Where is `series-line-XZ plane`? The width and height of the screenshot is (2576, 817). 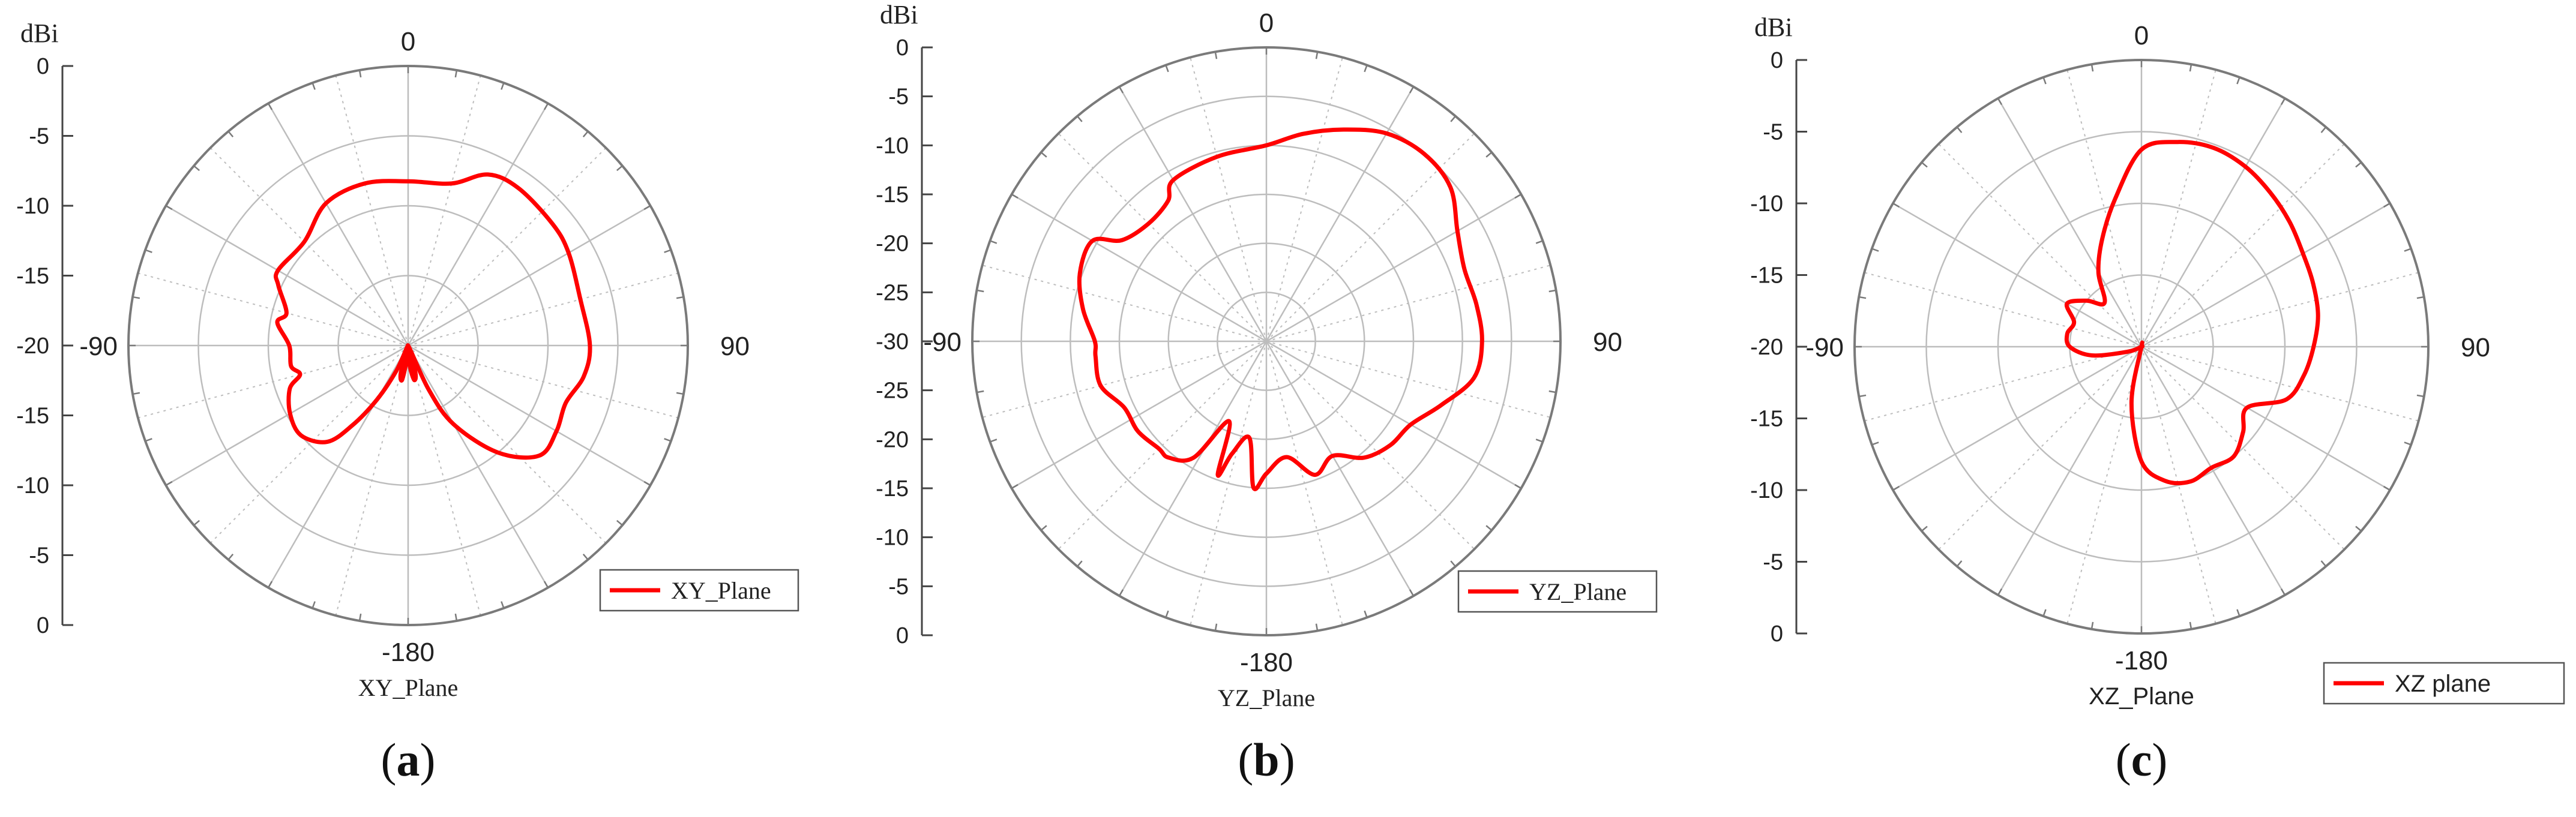 series-line-XZ plane is located at coordinates (2192, 313).